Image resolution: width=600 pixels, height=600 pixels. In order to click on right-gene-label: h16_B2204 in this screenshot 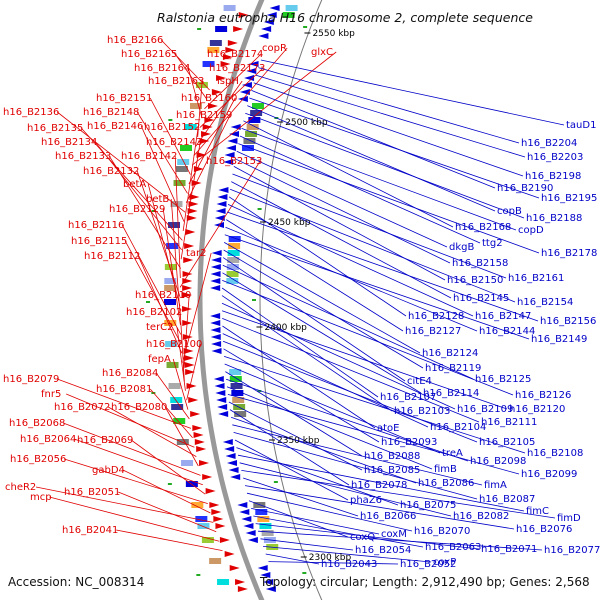, I will do `click(549, 143)`.